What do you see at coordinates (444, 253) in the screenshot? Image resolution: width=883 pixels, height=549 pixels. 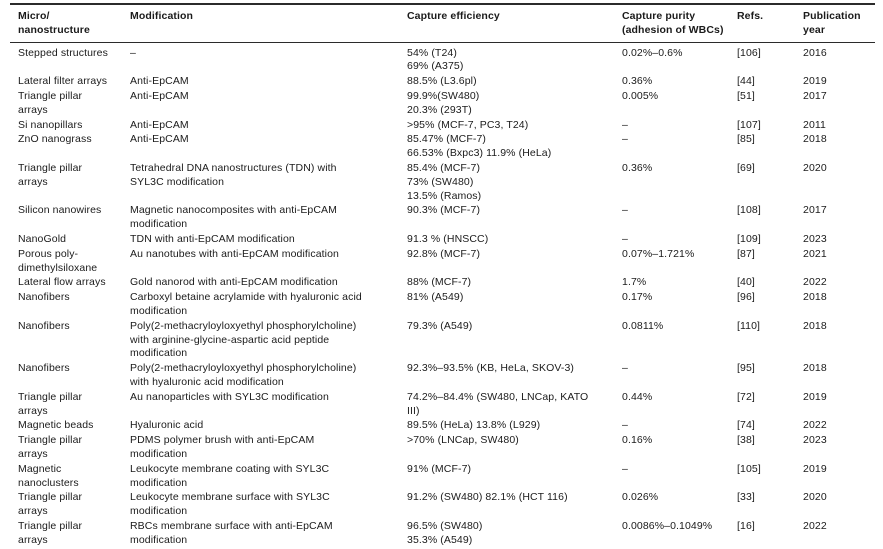 I see `cell-capture-efficiency: 92.8% (MCF-7)` at bounding box center [444, 253].